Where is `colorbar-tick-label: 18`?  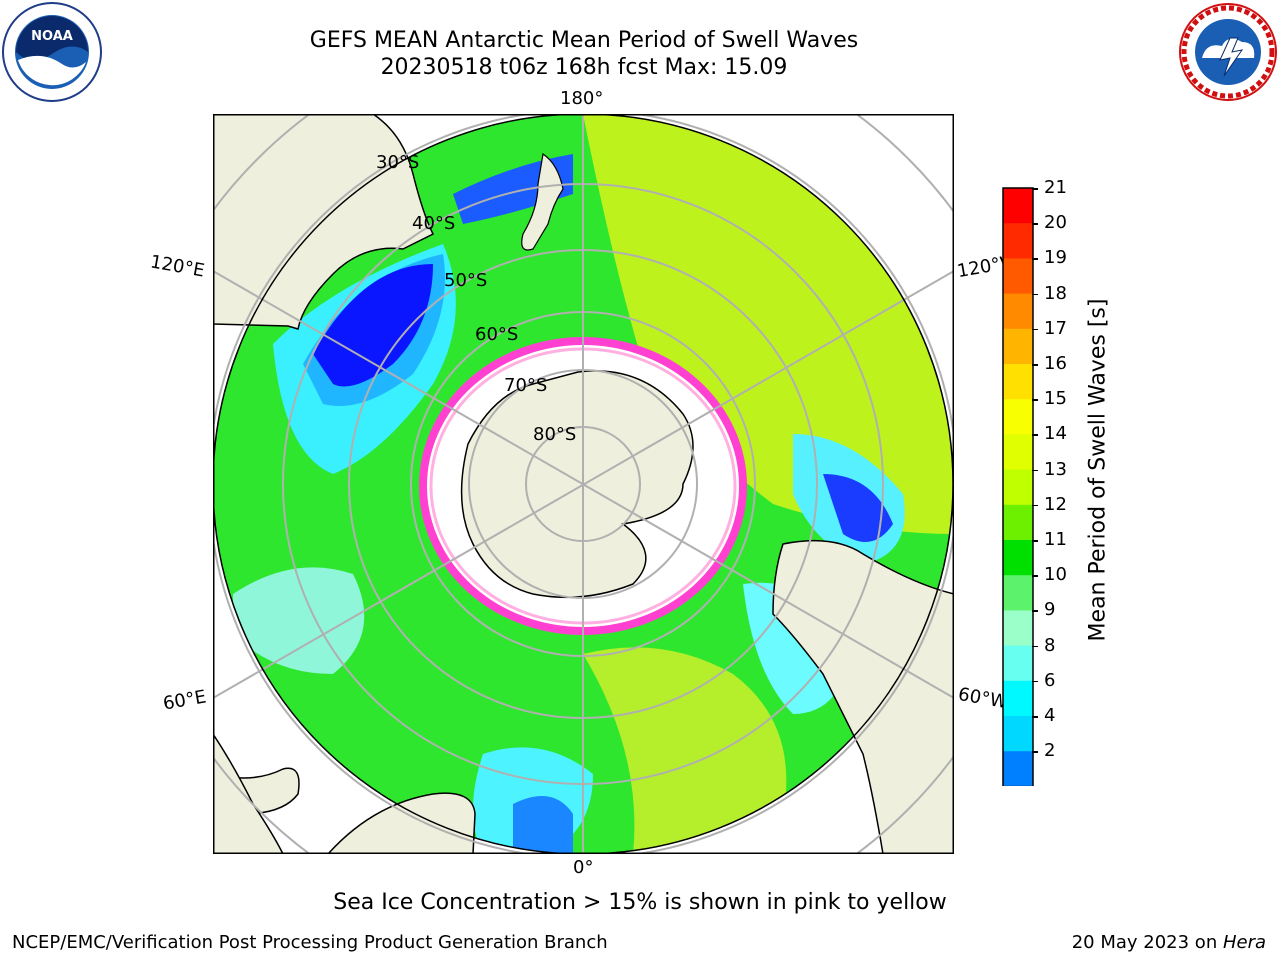 colorbar-tick-label: 18 is located at coordinates (1055, 293).